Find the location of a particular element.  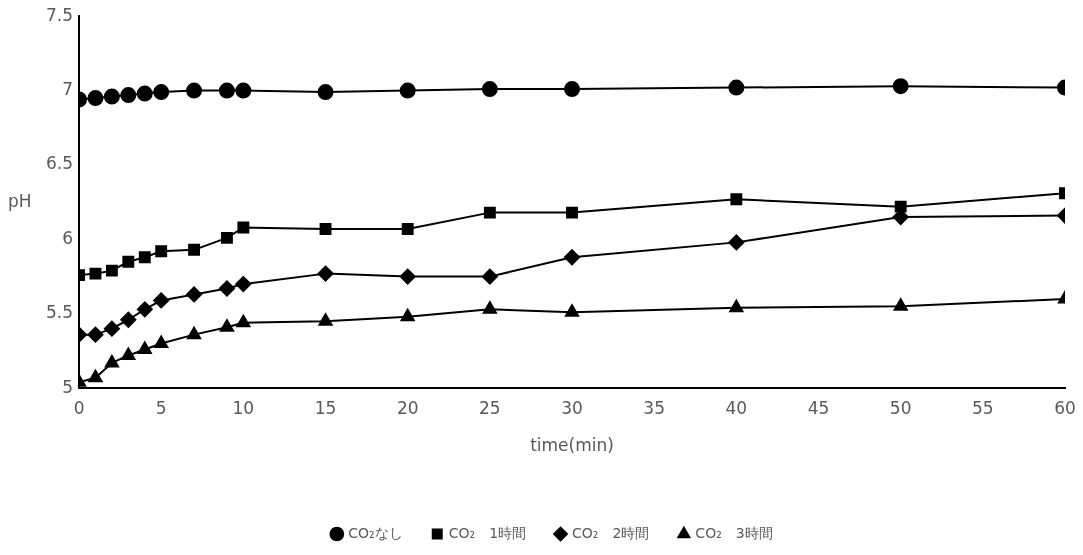

y-tick-label: 5 is located at coordinates (68, 386).